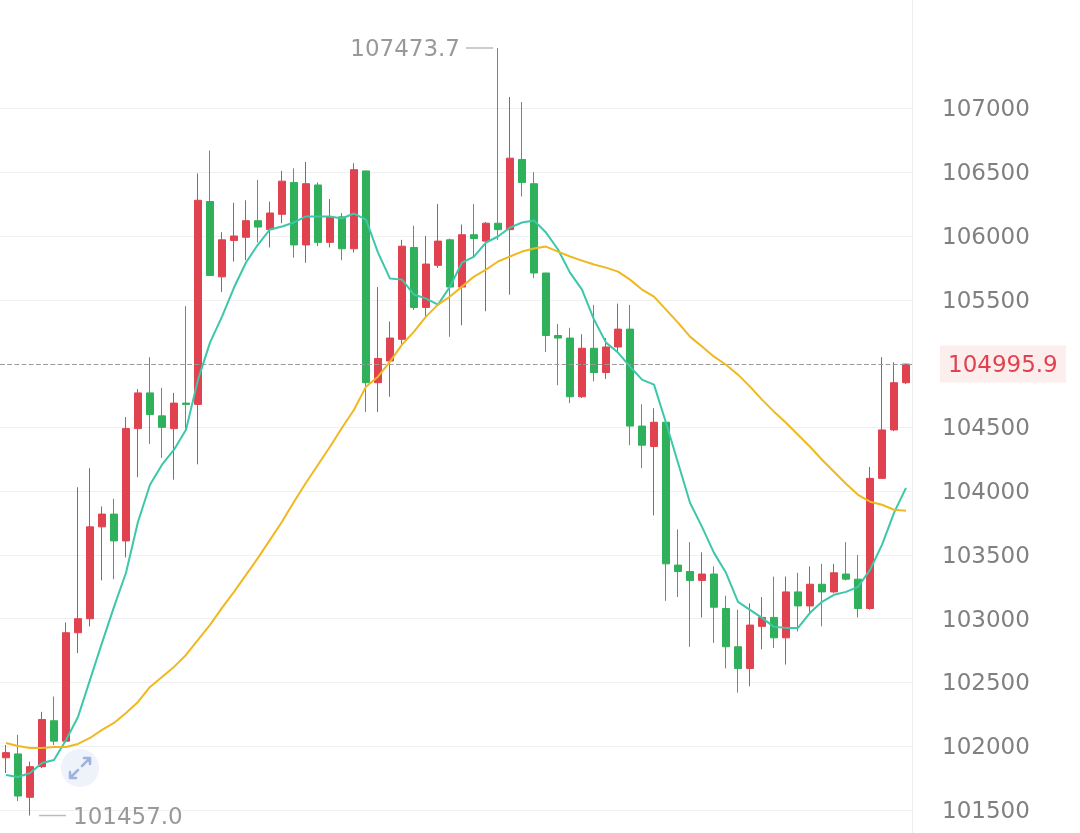 Image resolution: width=1080 pixels, height=833 pixels. Describe the element at coordinates (128, 815) in the screenshot. I see `annotation: 101457.0` at that location.